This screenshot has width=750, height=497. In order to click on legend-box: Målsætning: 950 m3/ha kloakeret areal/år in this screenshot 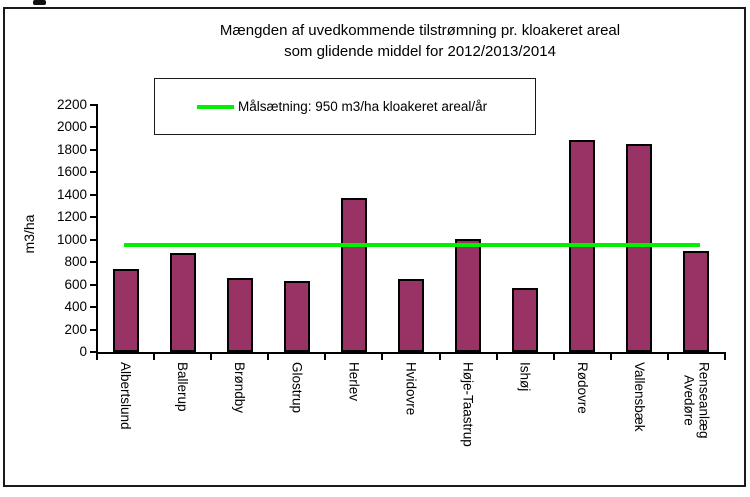, I will do `click(345, 106)`.